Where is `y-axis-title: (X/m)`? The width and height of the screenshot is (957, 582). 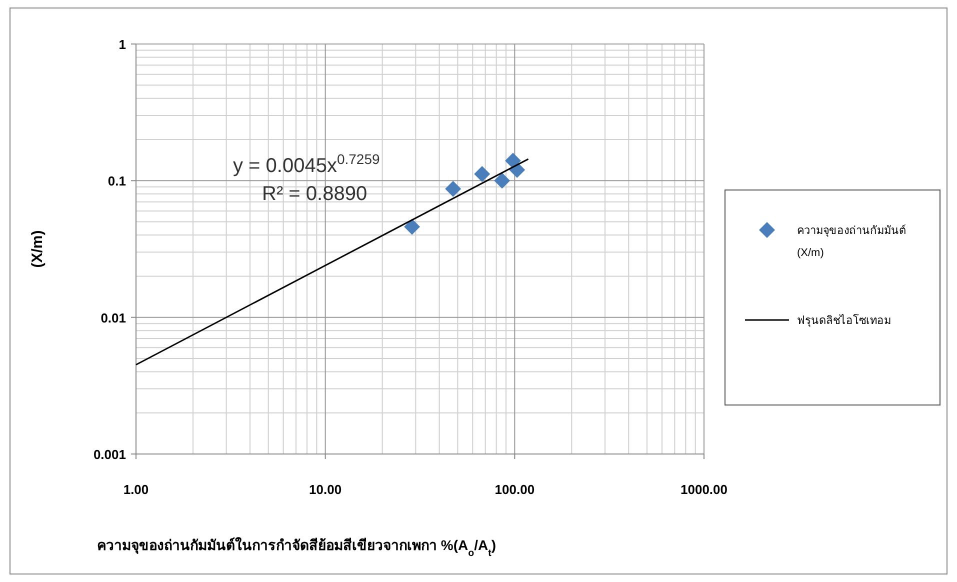 y-axis-title: (X/m) is located at coordinates (37, 249).